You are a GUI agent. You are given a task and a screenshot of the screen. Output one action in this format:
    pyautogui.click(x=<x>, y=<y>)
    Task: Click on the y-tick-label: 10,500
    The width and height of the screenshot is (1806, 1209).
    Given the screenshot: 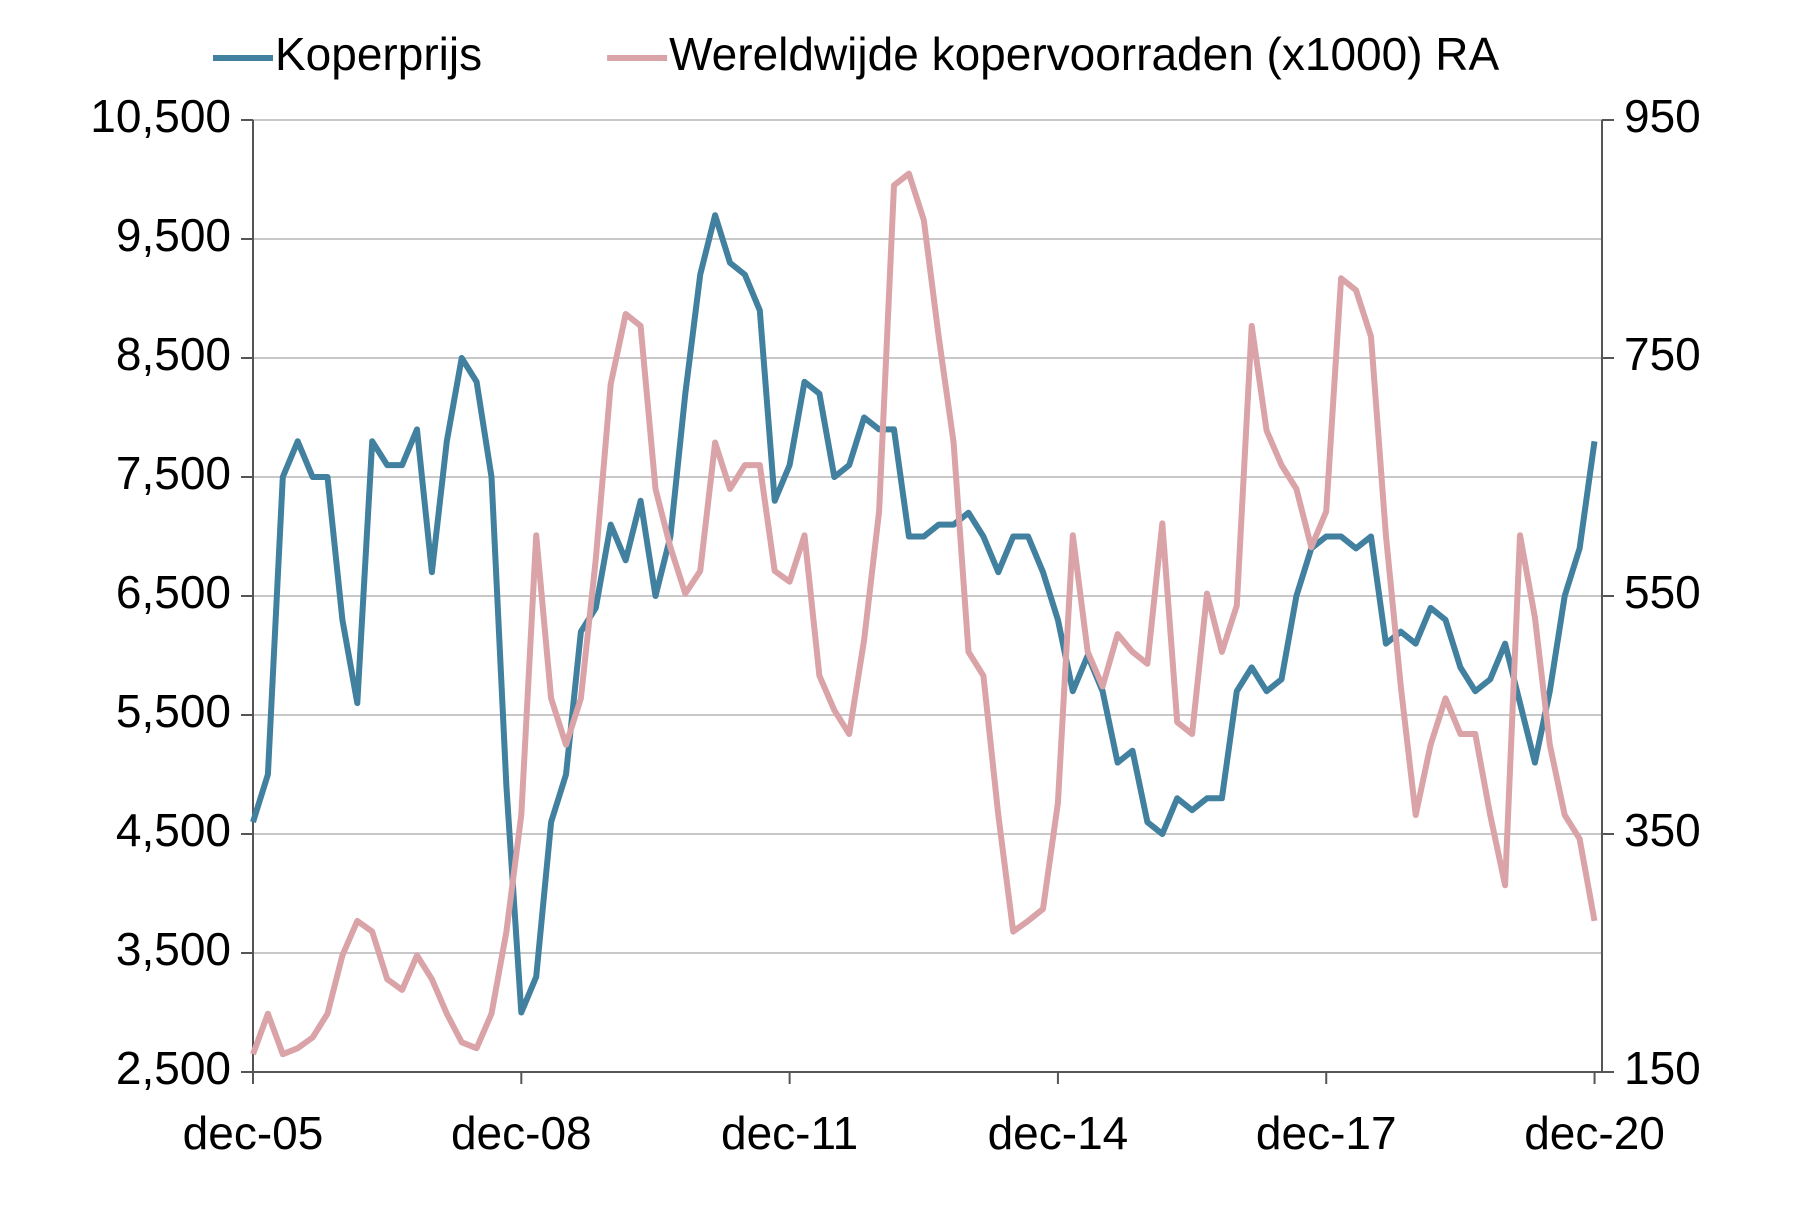 What is the action you would take?
    pyautogui.click(x=160, y=116)
    